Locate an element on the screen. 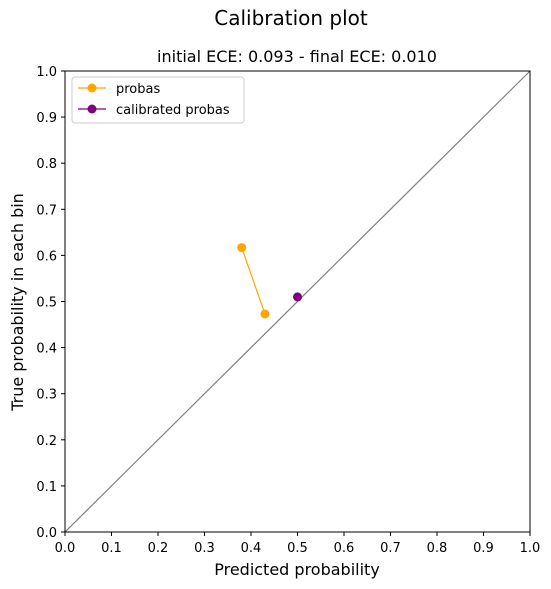 This screenshot has width=551, height=589. y-axis-label: True probability in each bin is located at coordinates (17, 302).